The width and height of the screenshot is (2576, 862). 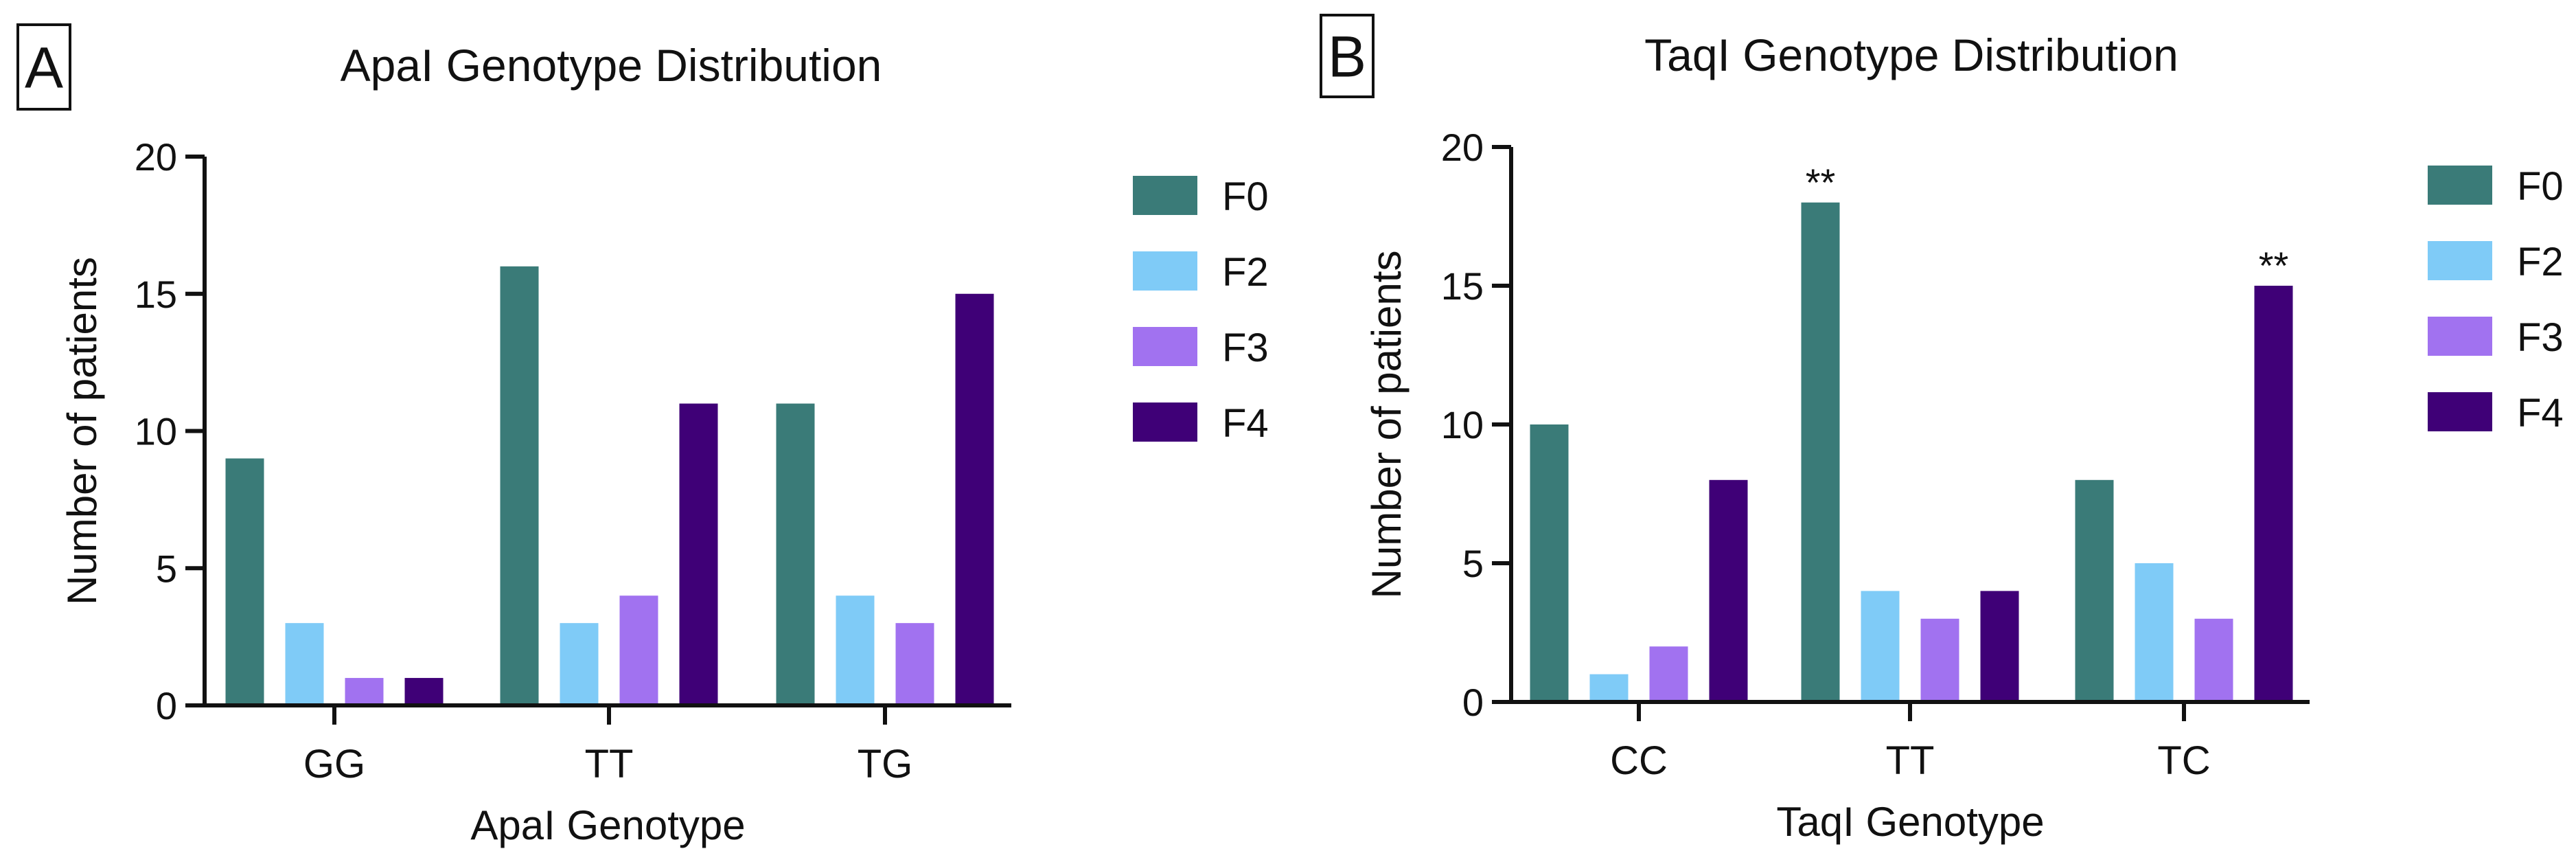 I want to click on bar-f3-gg, so click(x=364, y=691).